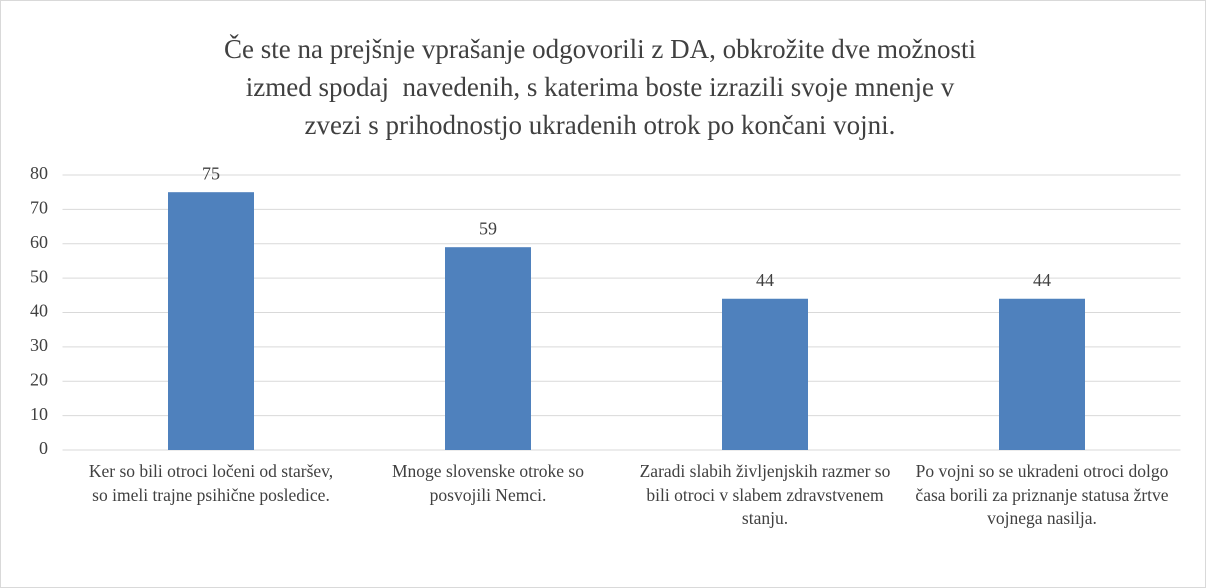 This screenshot has width=1206, height=588. What do you see at coordinates (39, 173) in the screenshot?
I see `y-tick-label: 80` at bounding box center [39, 173].